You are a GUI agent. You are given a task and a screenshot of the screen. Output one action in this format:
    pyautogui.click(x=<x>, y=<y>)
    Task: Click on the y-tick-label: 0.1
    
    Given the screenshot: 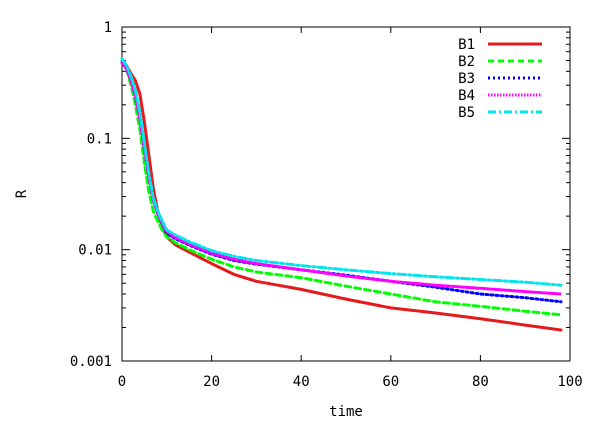 What is the action you would take?
    pyautogui.click(x=99, y=139)
    